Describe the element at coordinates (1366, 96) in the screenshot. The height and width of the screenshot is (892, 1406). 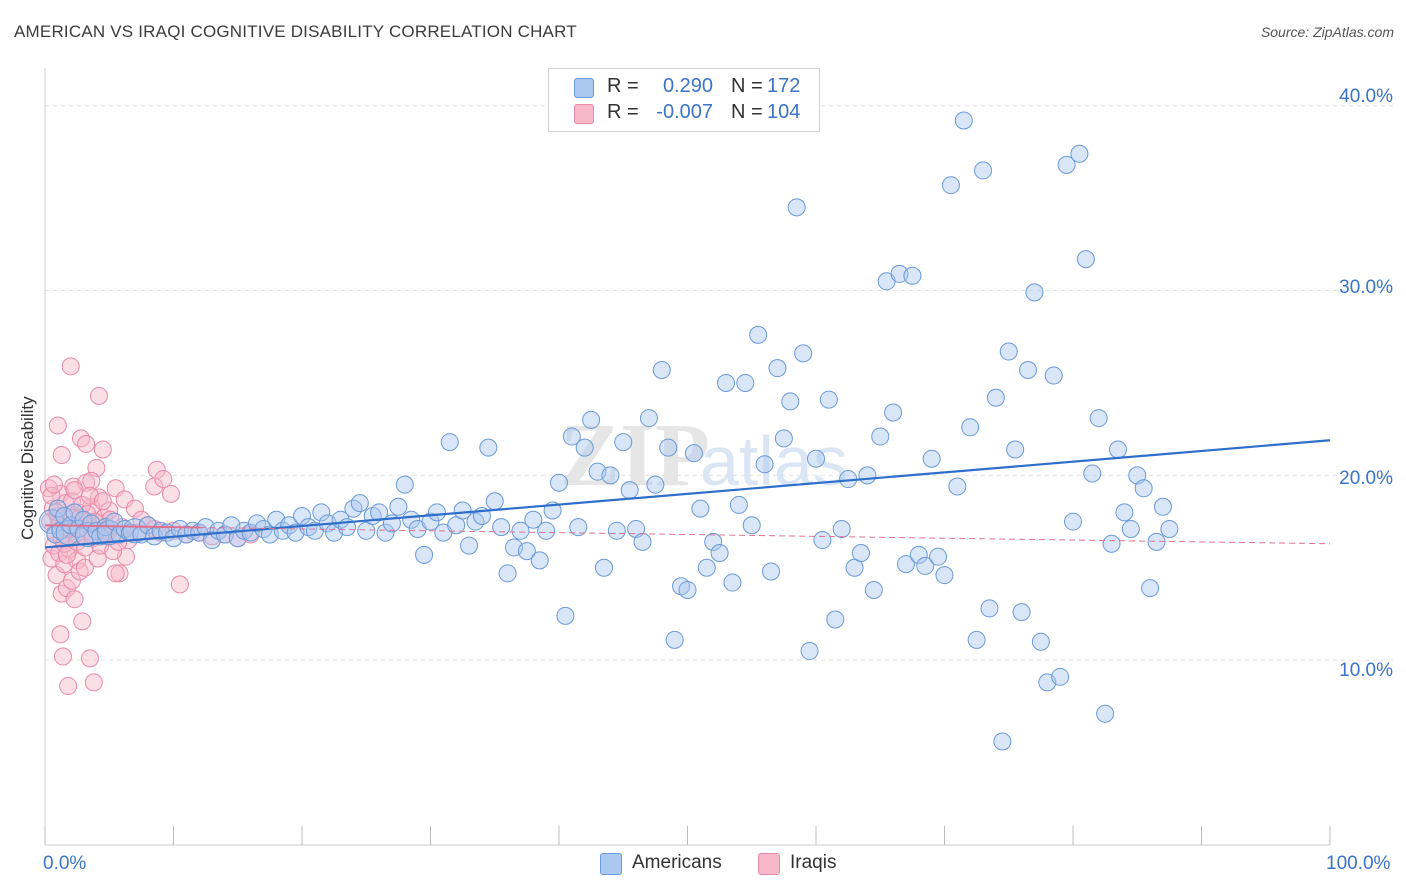
I see `y-tick-40: 40.0%` at that location.